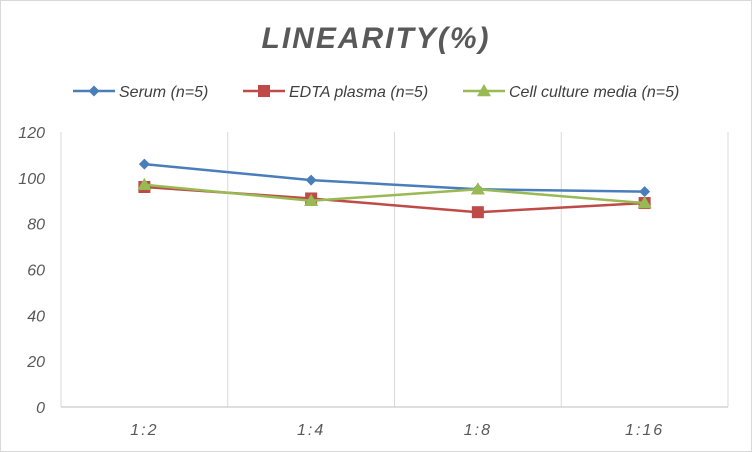  Describe the element at coordinates (311, 430) in the screenshot. I see `x-tick-label: 1:4` at that location.